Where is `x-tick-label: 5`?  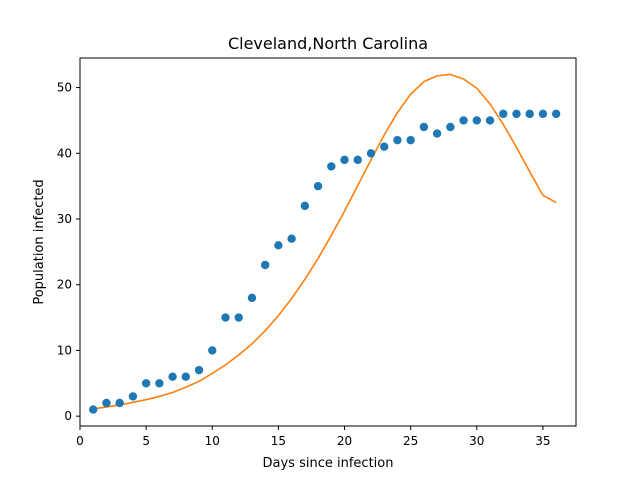
x-tick-label: 5 is located at coordinates (146, 441).